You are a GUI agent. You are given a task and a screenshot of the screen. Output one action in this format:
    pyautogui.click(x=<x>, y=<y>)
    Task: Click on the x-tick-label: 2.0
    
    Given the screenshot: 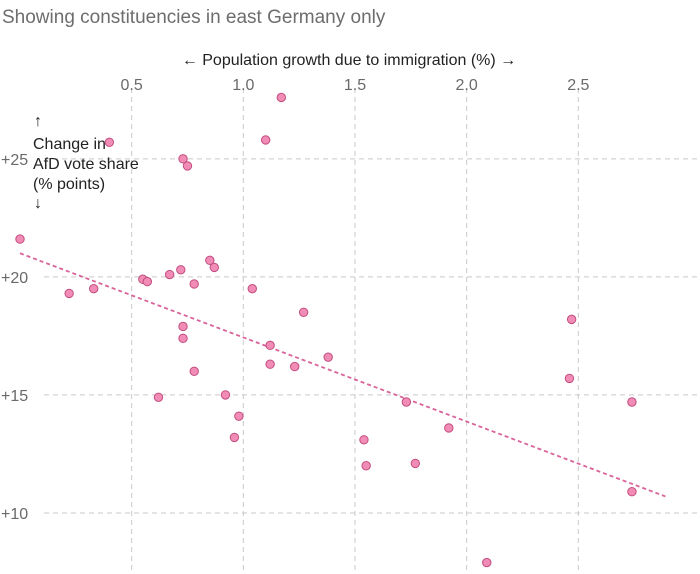 What is the action you would take?
    pyautogui.click(x=467, y=85)
    